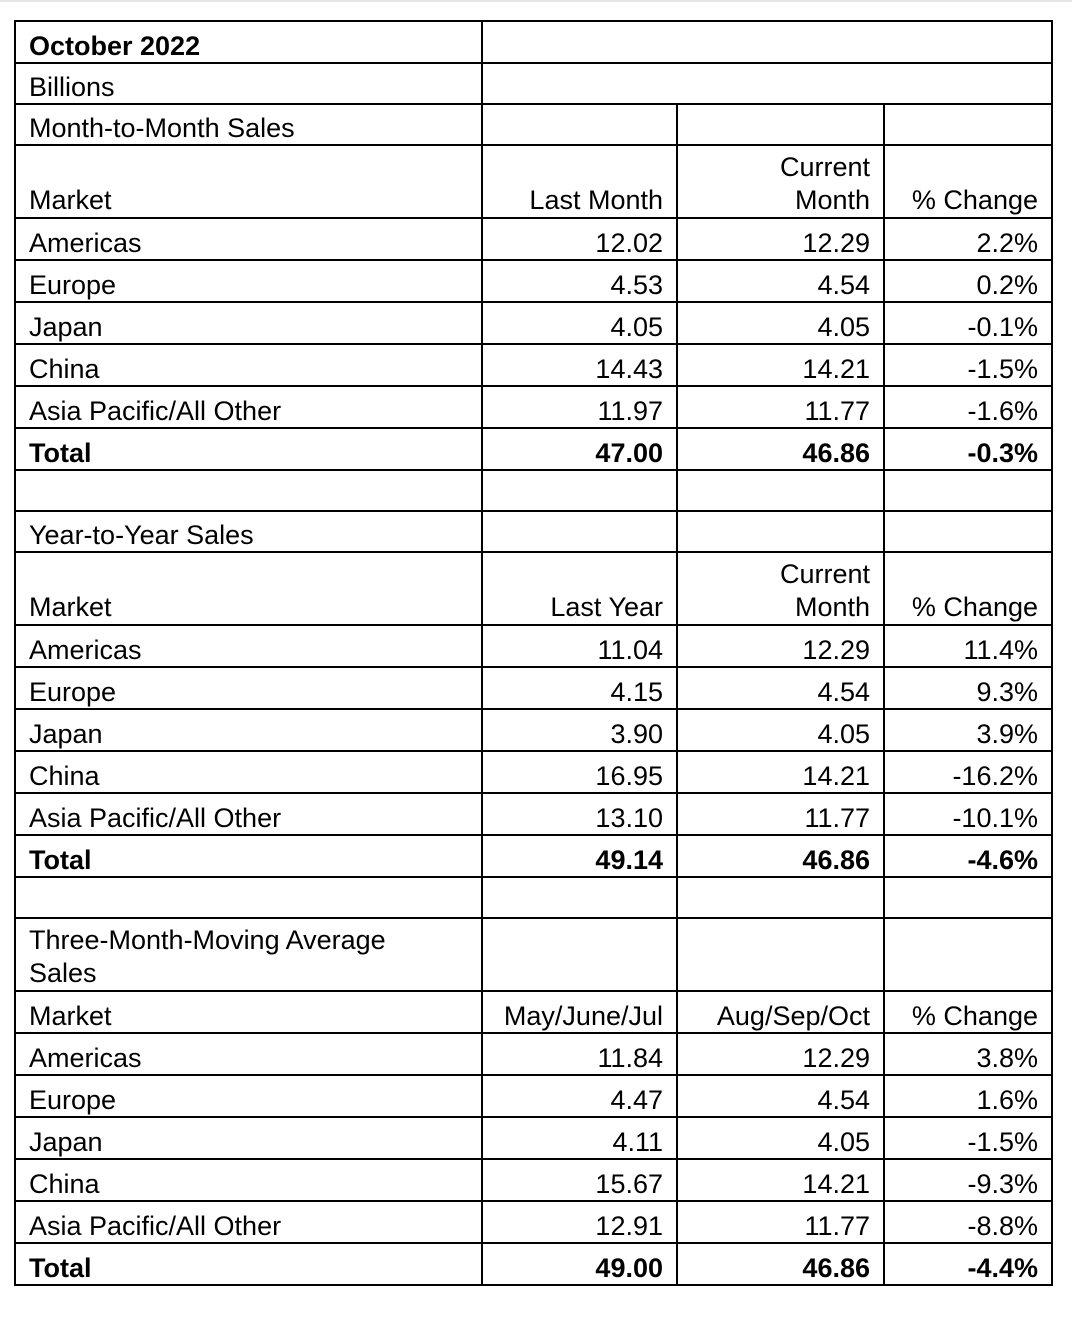 This screenshot has width=1072, height=1318. What do you see at coordinates (579, 588) in the screenshot?
I see `header-last-year: Last Year` at bounding box center [579, 588].